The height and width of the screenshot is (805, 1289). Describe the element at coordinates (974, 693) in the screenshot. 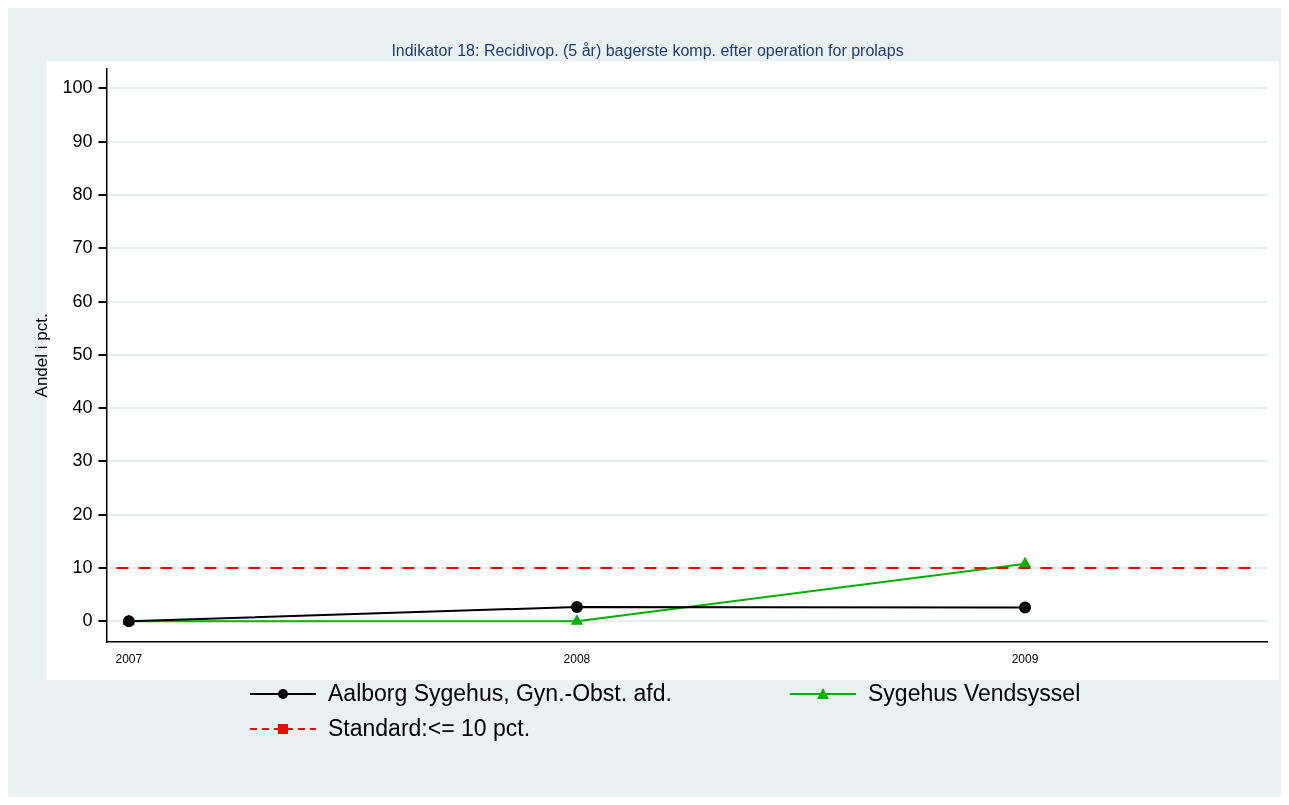

I see `legend-label: Sygehus Vendsyssel` at that location.